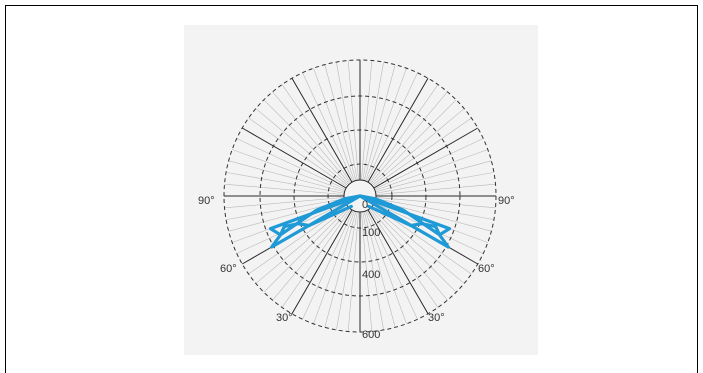 The image size is (703, 373). I want to click on radial-label-0: 0, so click(365, 205).